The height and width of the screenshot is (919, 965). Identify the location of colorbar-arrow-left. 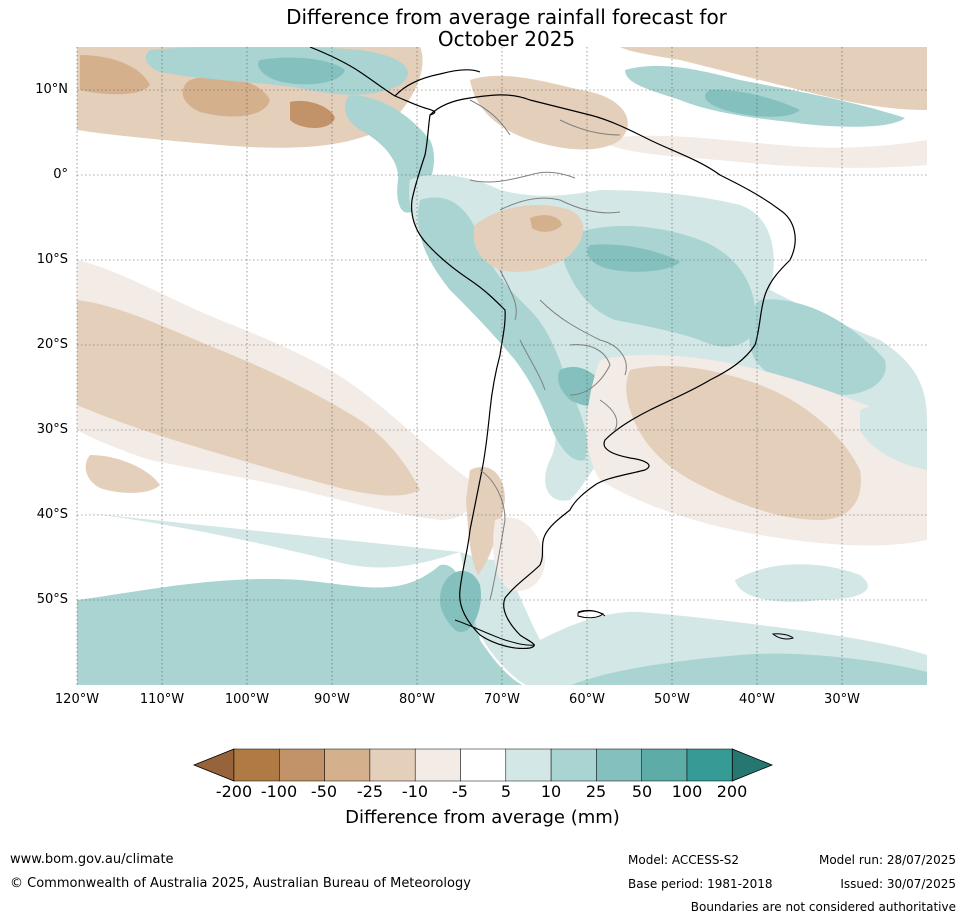
(213, 765).